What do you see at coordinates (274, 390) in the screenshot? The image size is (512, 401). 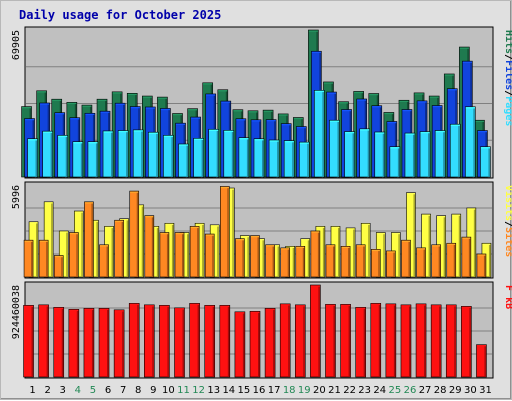 I see `day-label: 17` at bounding box center [274, 390].